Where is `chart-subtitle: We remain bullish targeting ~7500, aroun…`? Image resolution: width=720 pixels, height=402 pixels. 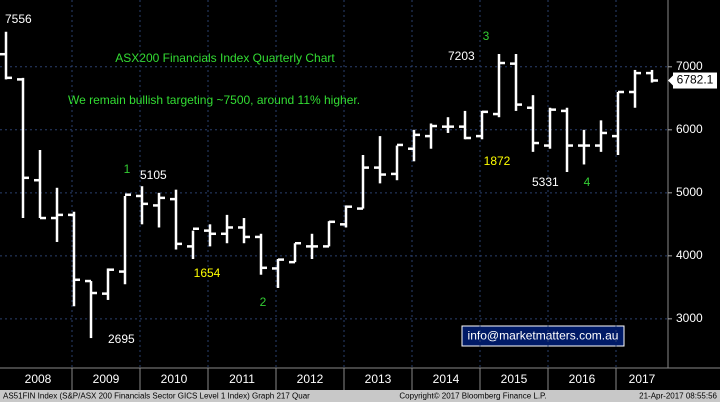
chart-subtitle: We remain bullish targeting ~7500, aroun… is located at coordinates (214, 100).